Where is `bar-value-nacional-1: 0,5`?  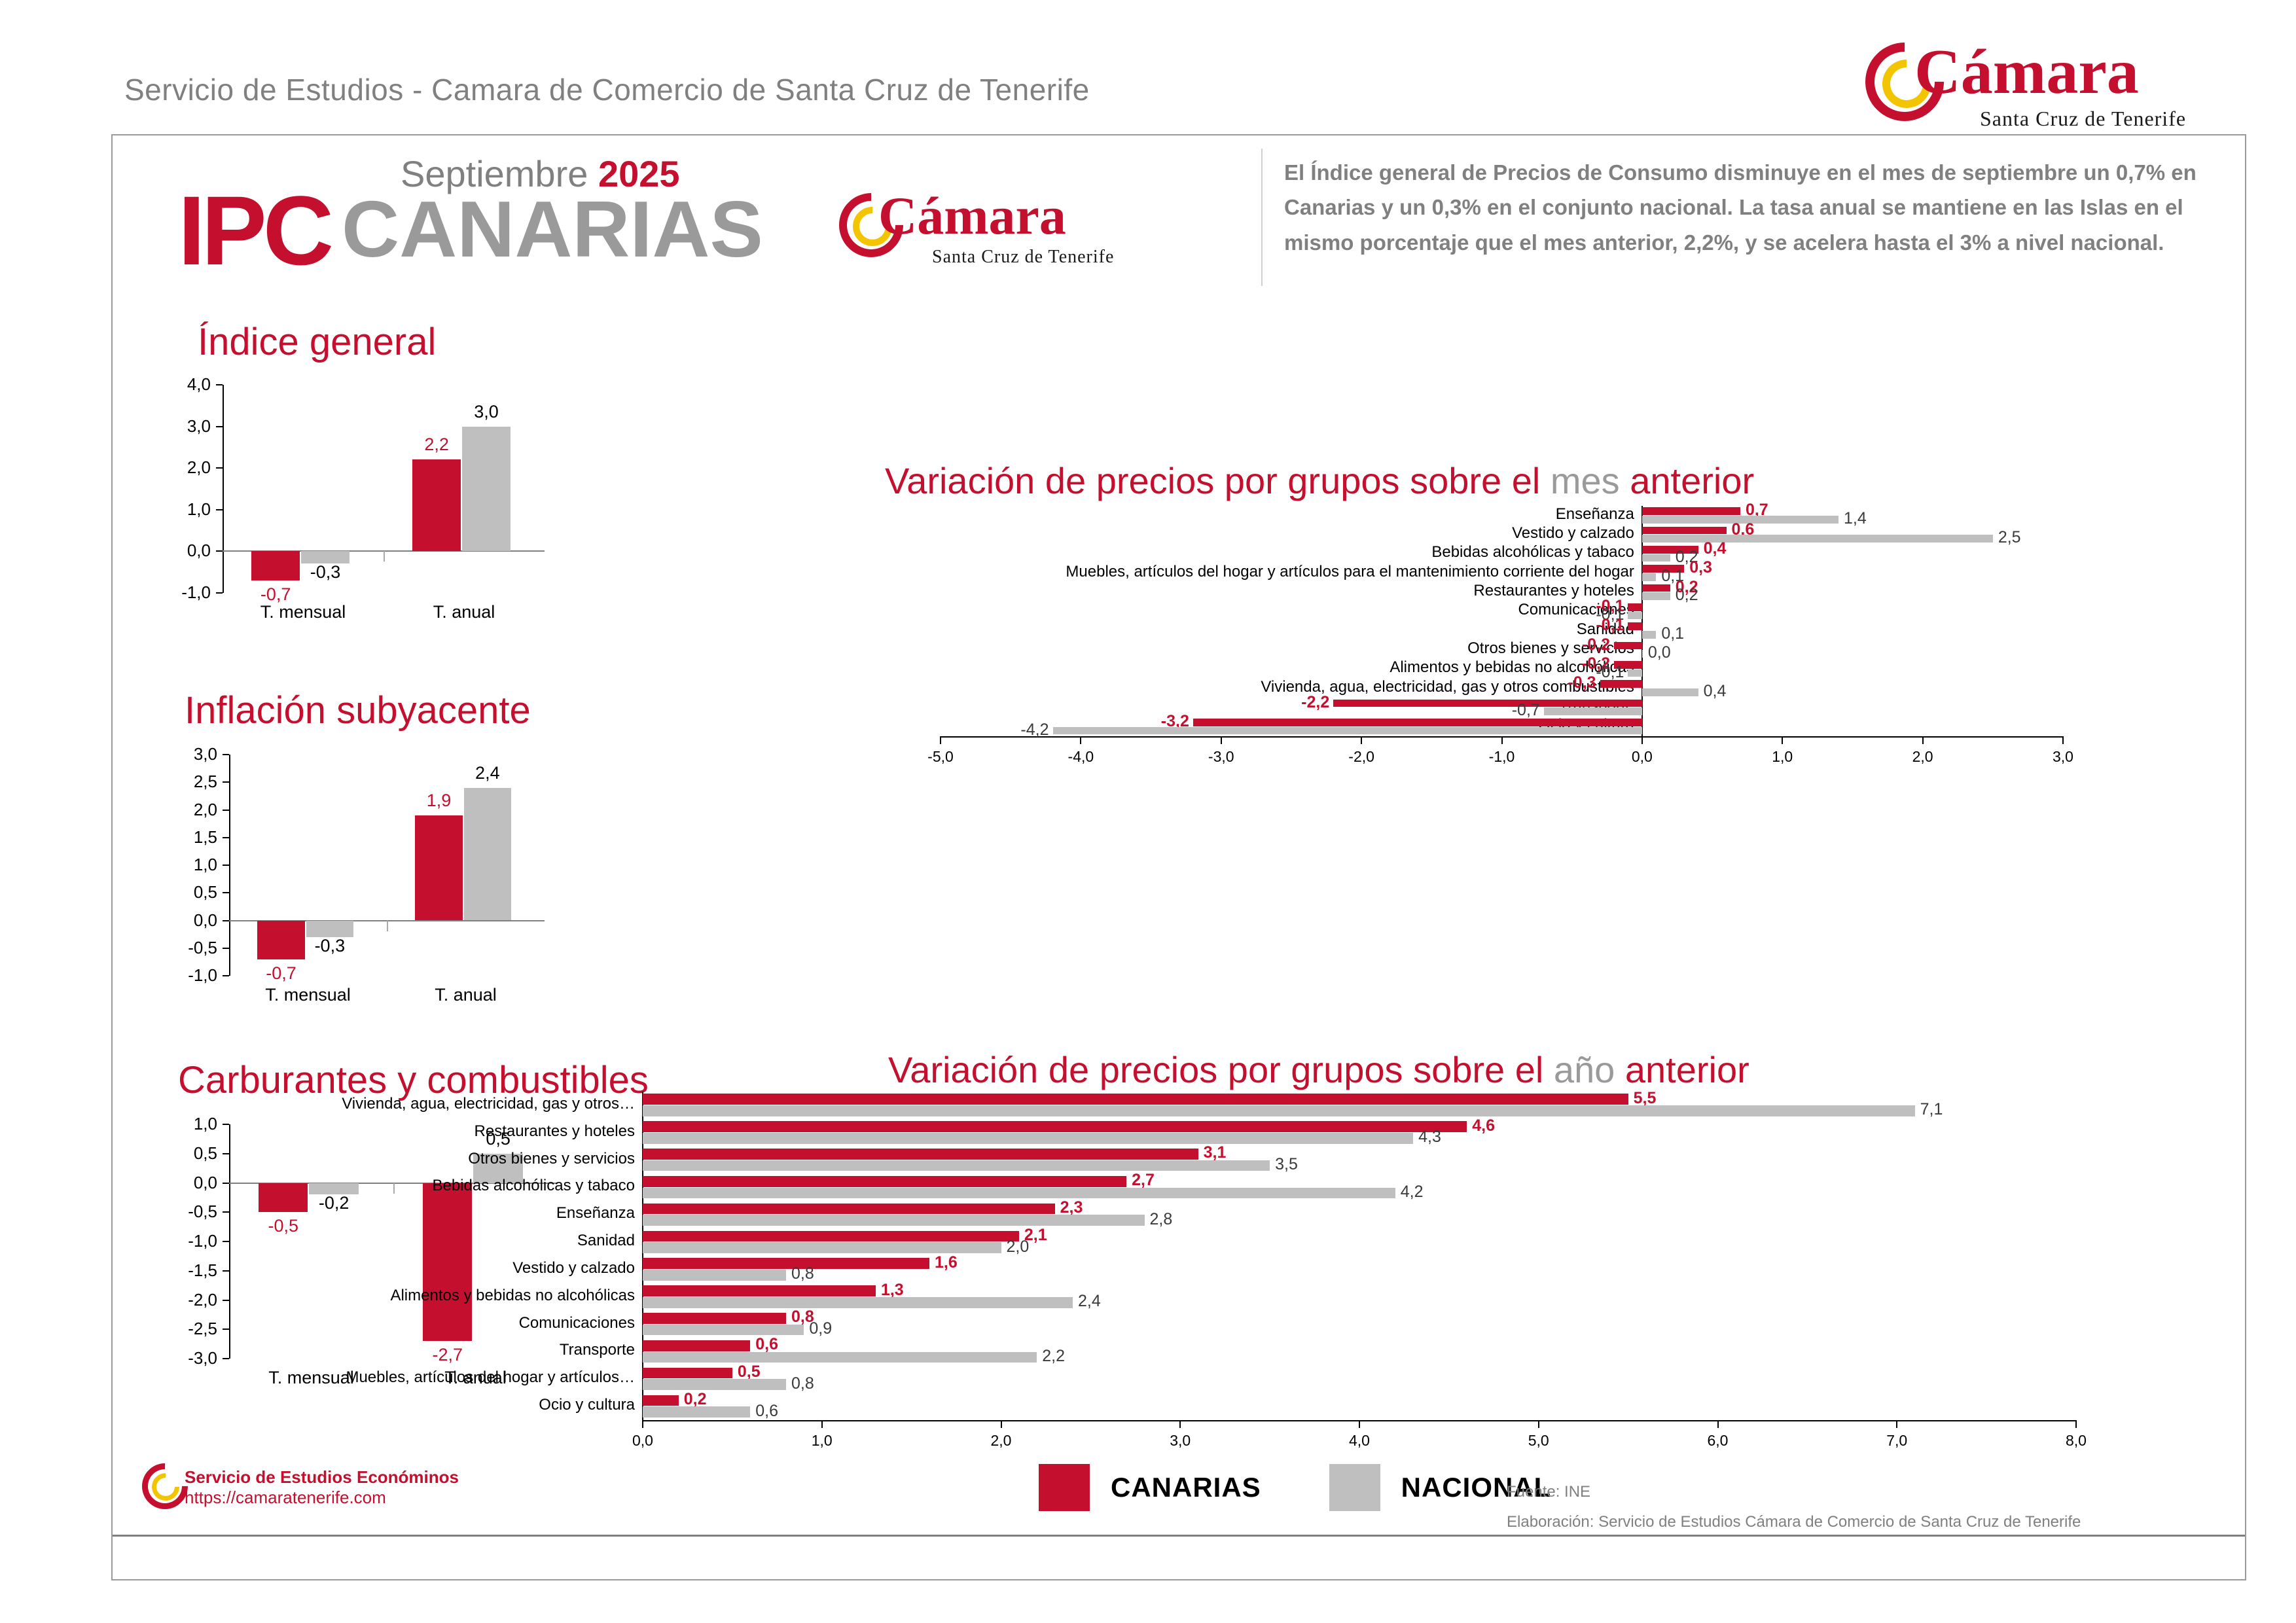
bar-value-nacional-1: 0,5 is located at coordinates (498, 1138).